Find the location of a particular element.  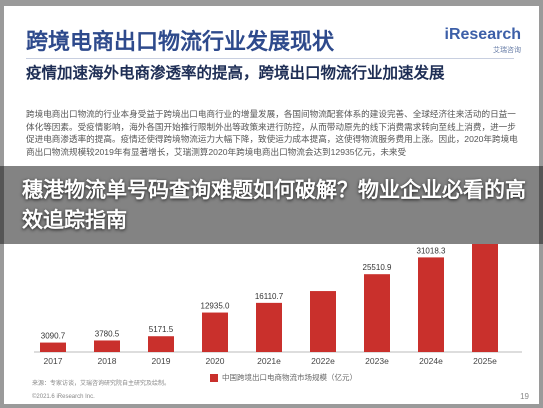

page-number: 19 is located at coordinates (524, 396).